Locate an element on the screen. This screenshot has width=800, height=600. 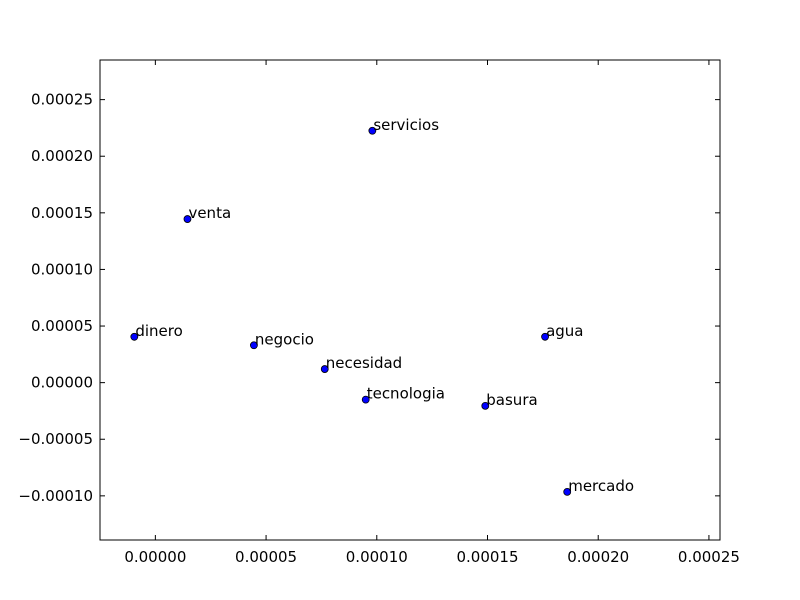
point-label: tecnologia is located at coordinates (406, 394).